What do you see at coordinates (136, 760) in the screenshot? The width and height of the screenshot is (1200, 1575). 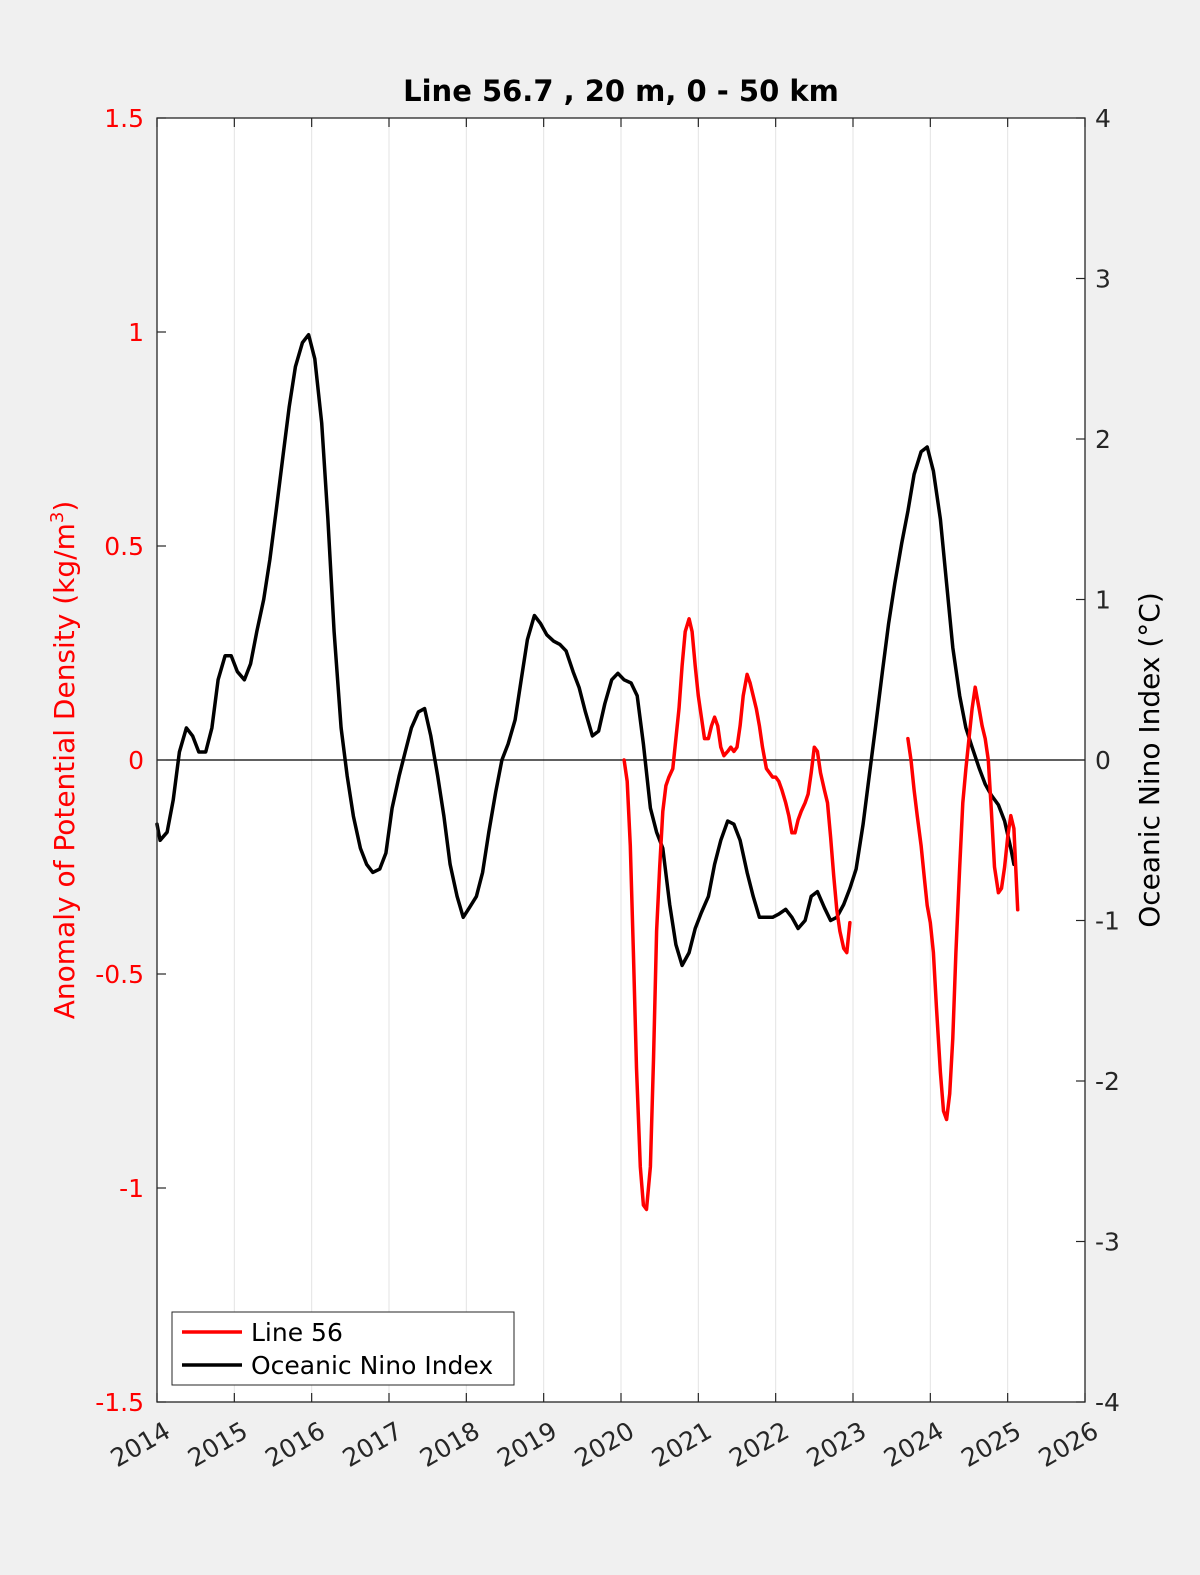 I see `left-tick-label: 0` at bounding box center [136, 760].